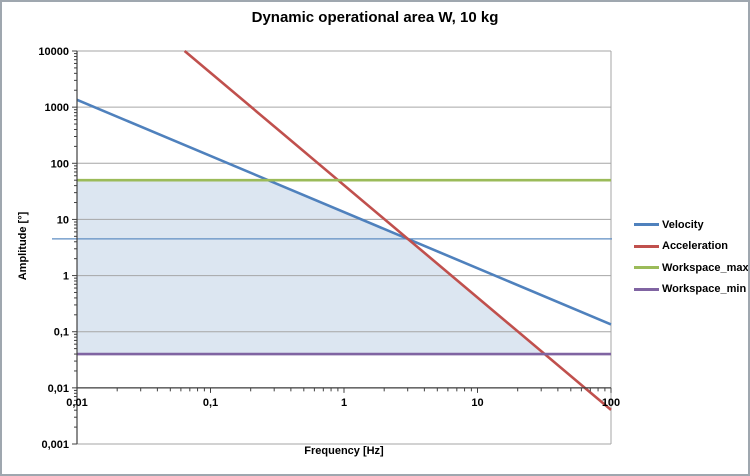 The image size is (750, 476). I want to click on x-tick-label: 10, so click(477, 403).